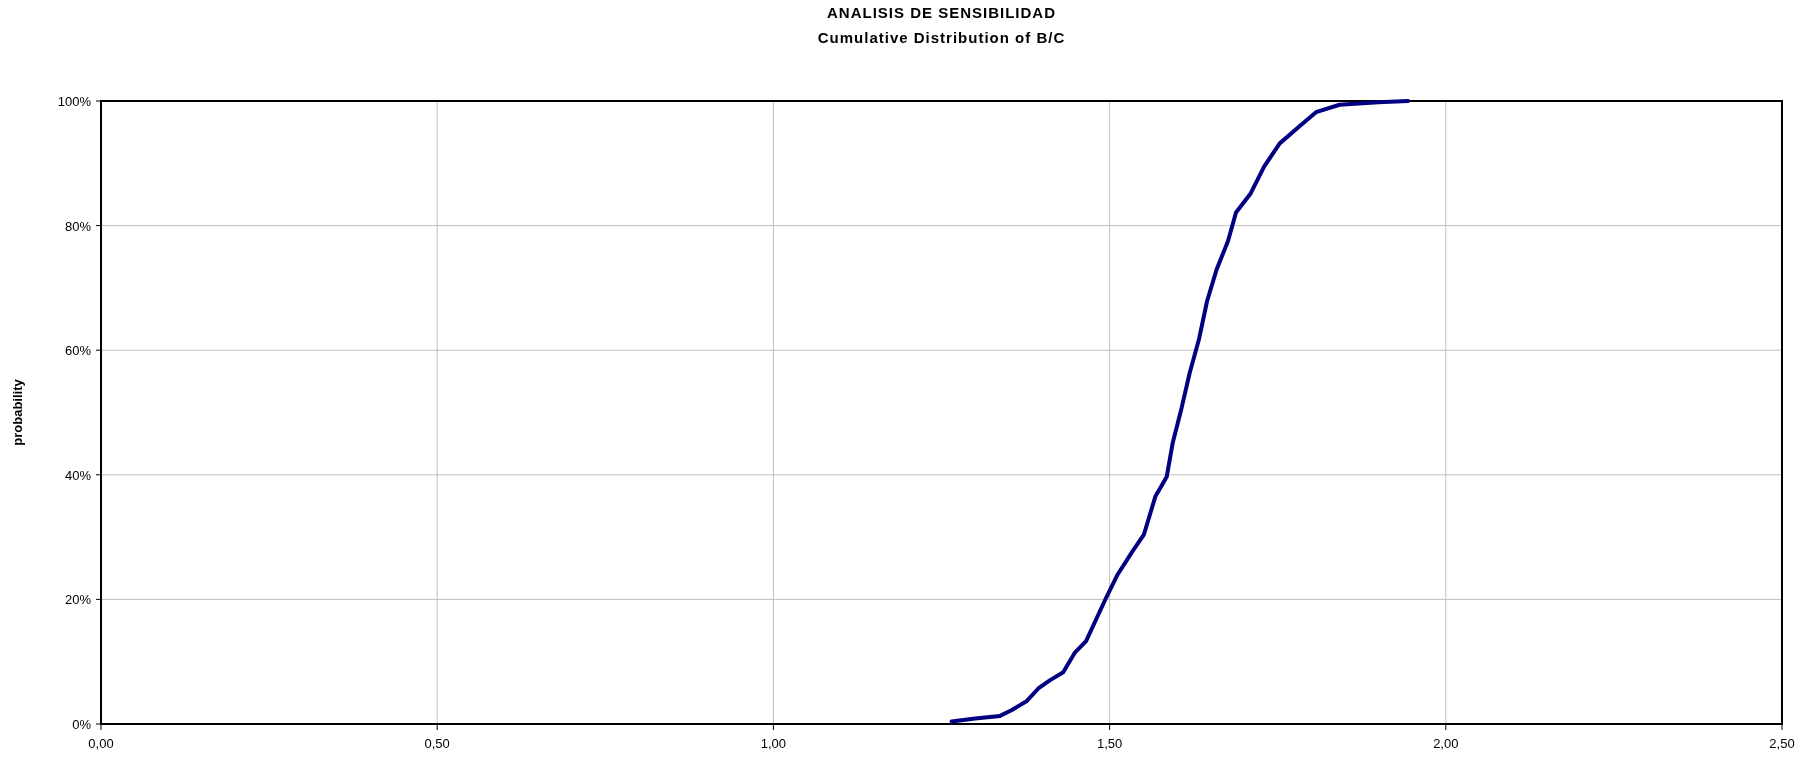 This screenshot has width=1803, height=763. What do you see at coordinates (78, 351) in the screenshot?
I see `y-tick-label: 60%` at bounding box center [78, 351].